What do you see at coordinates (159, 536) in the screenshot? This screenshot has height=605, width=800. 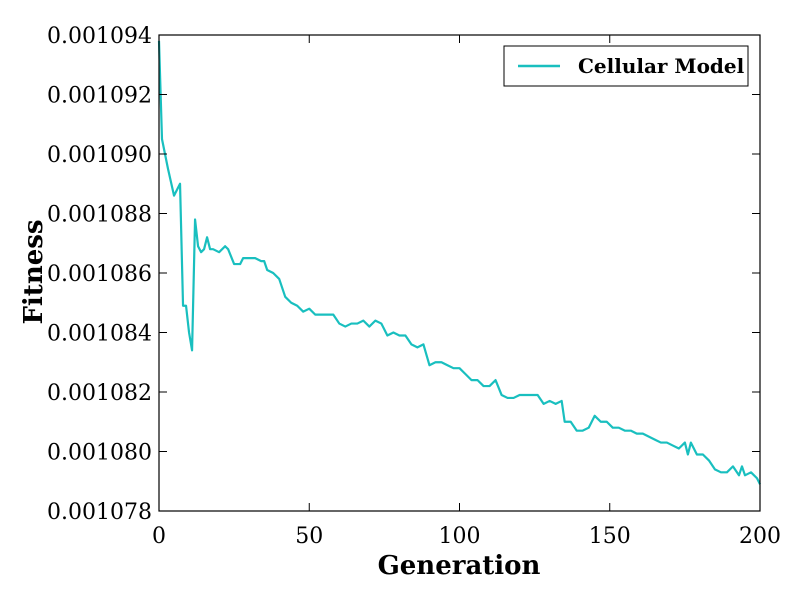 I see `x-tick-label: 0` at bounding box center [159, 536].